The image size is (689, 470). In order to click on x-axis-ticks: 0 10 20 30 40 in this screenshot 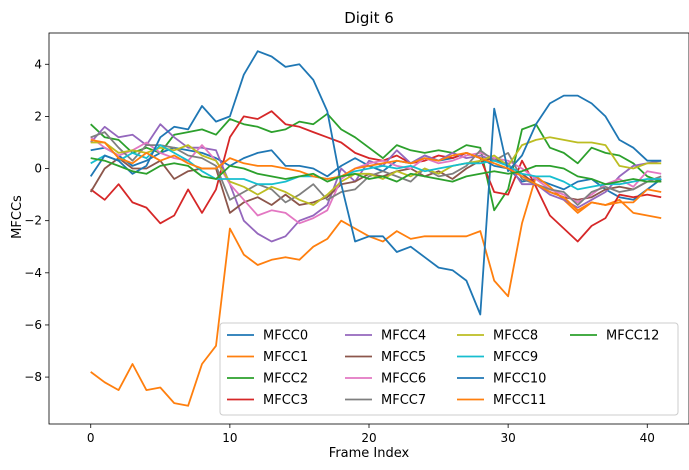, I will do `click(371, 434)`.